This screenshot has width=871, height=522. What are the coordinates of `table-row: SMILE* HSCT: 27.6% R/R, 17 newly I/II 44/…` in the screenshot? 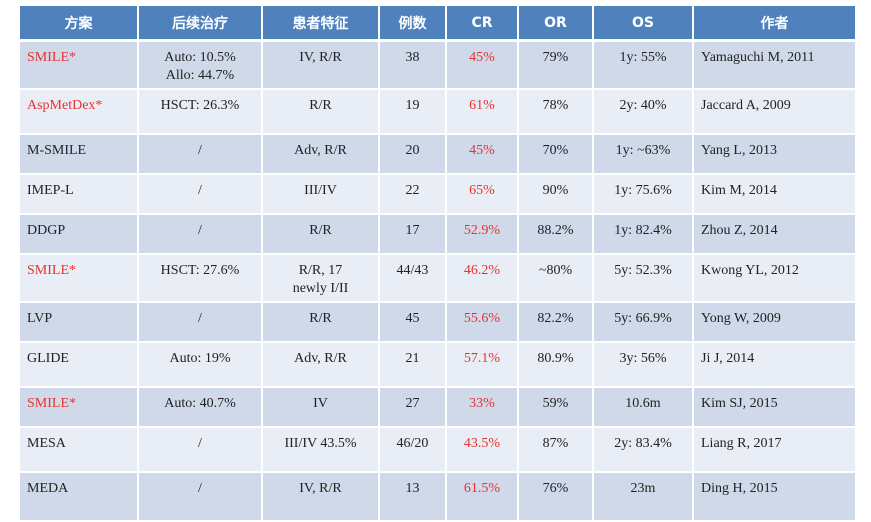 It's located at (438, 278).